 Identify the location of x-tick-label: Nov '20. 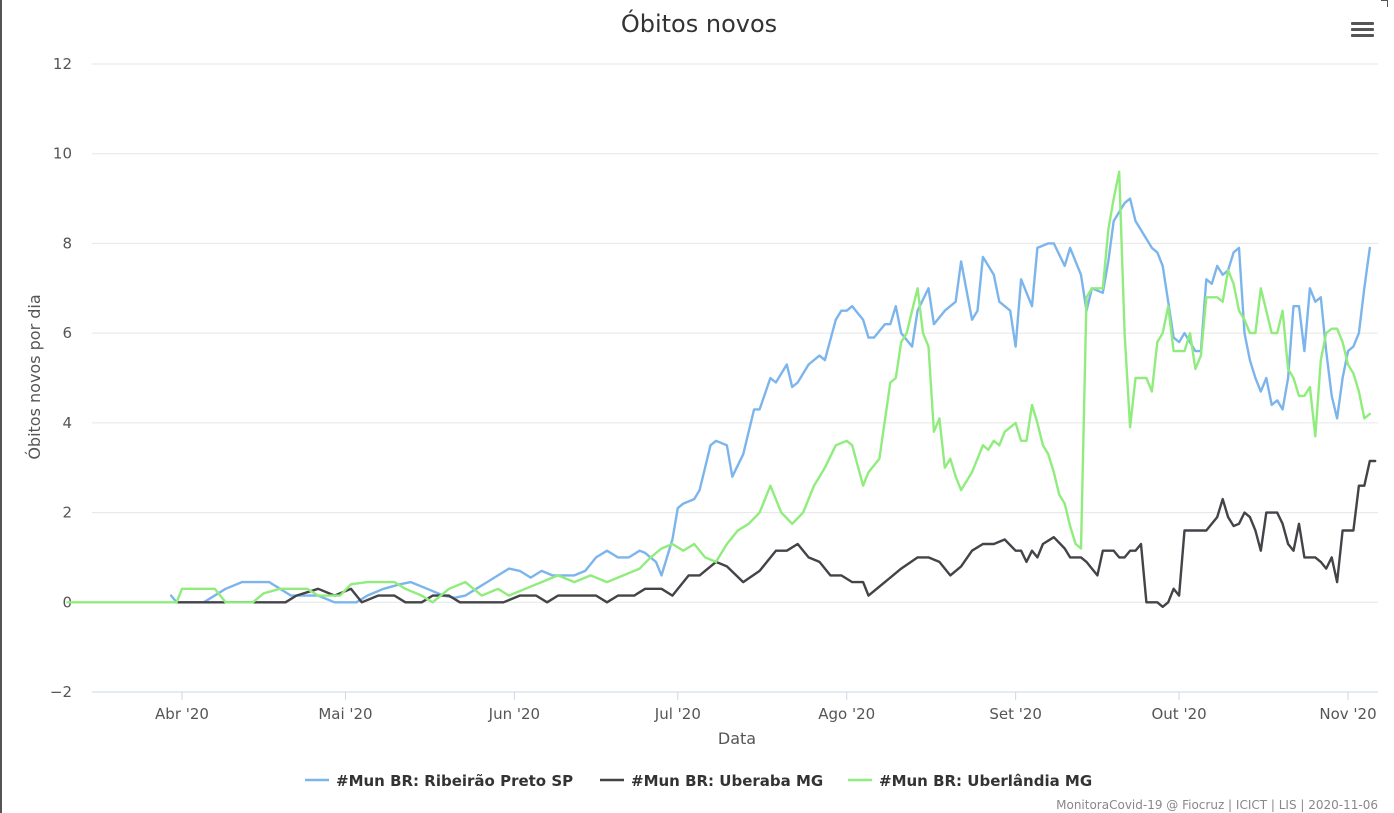
(1347, 714).